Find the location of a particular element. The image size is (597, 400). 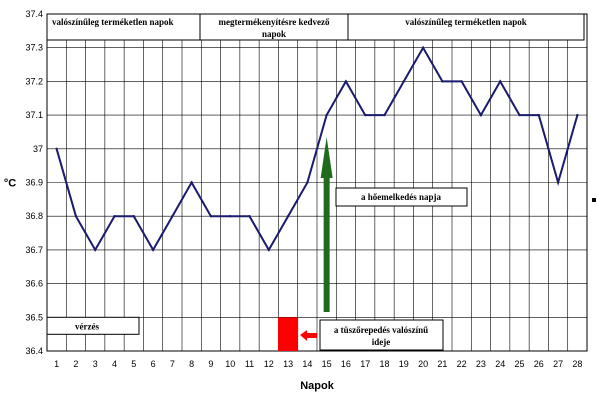

x-tick-label: 23 is located at coordinates (481, 364).